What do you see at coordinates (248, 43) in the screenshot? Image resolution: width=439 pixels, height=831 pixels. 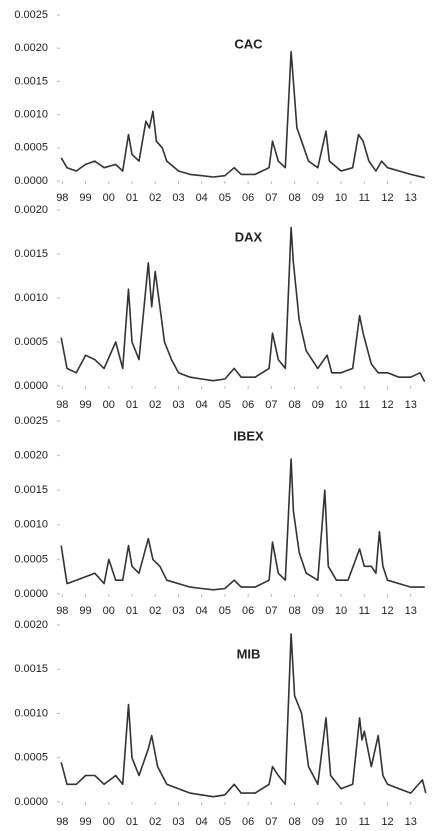 I see `chart-title: CAC` at bounding box center [248, 43].